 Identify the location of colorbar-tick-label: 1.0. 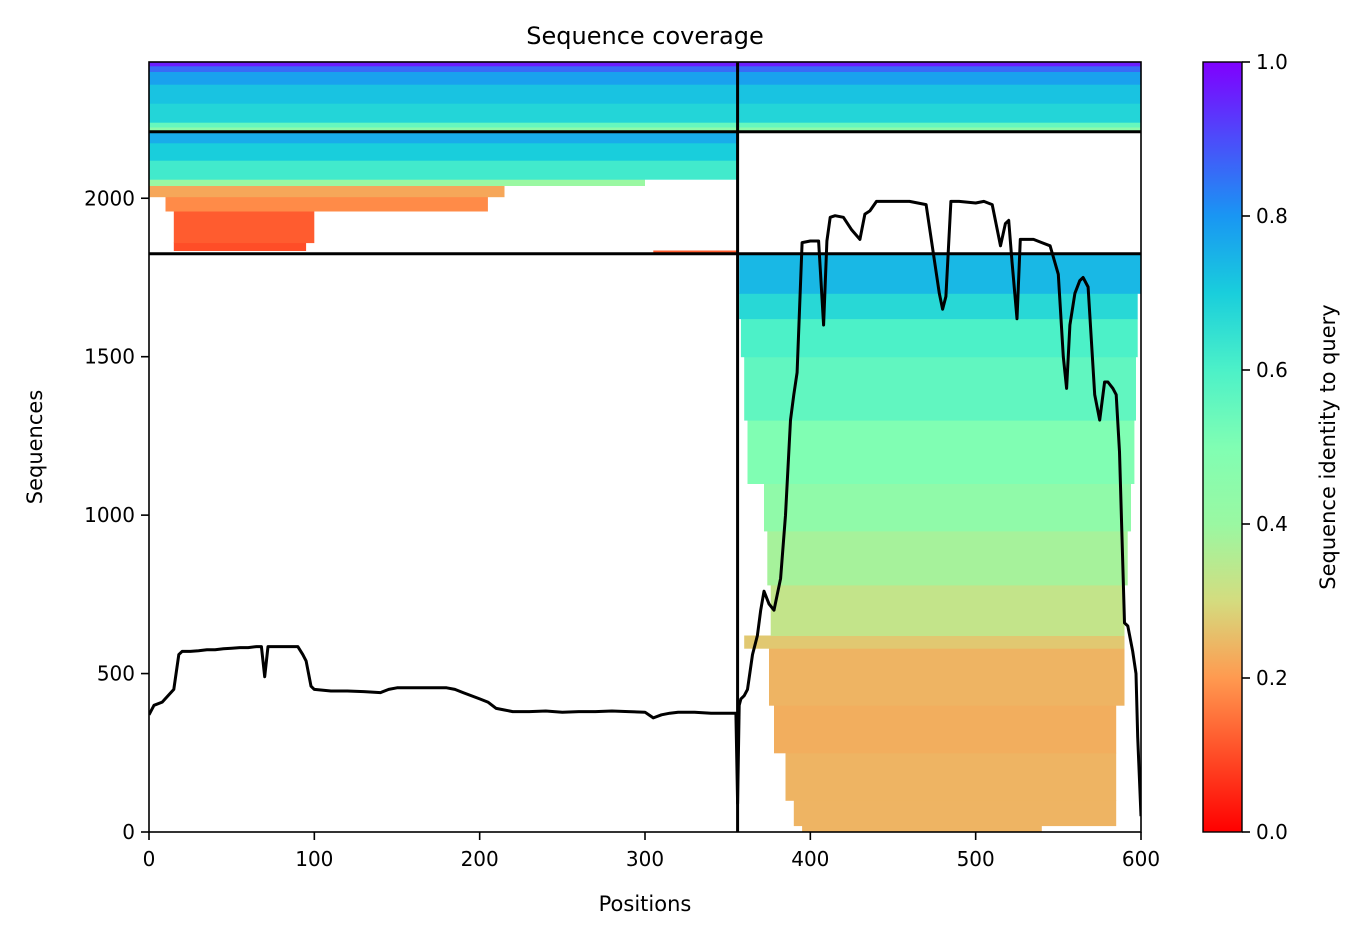
(1272, 62).